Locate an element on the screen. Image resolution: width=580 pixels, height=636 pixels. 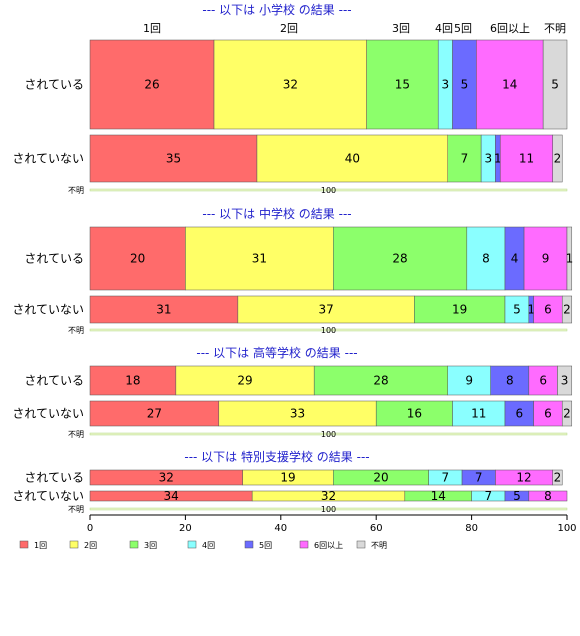
data-label-2-2-3: 19 is located at coordinates (459, 310).